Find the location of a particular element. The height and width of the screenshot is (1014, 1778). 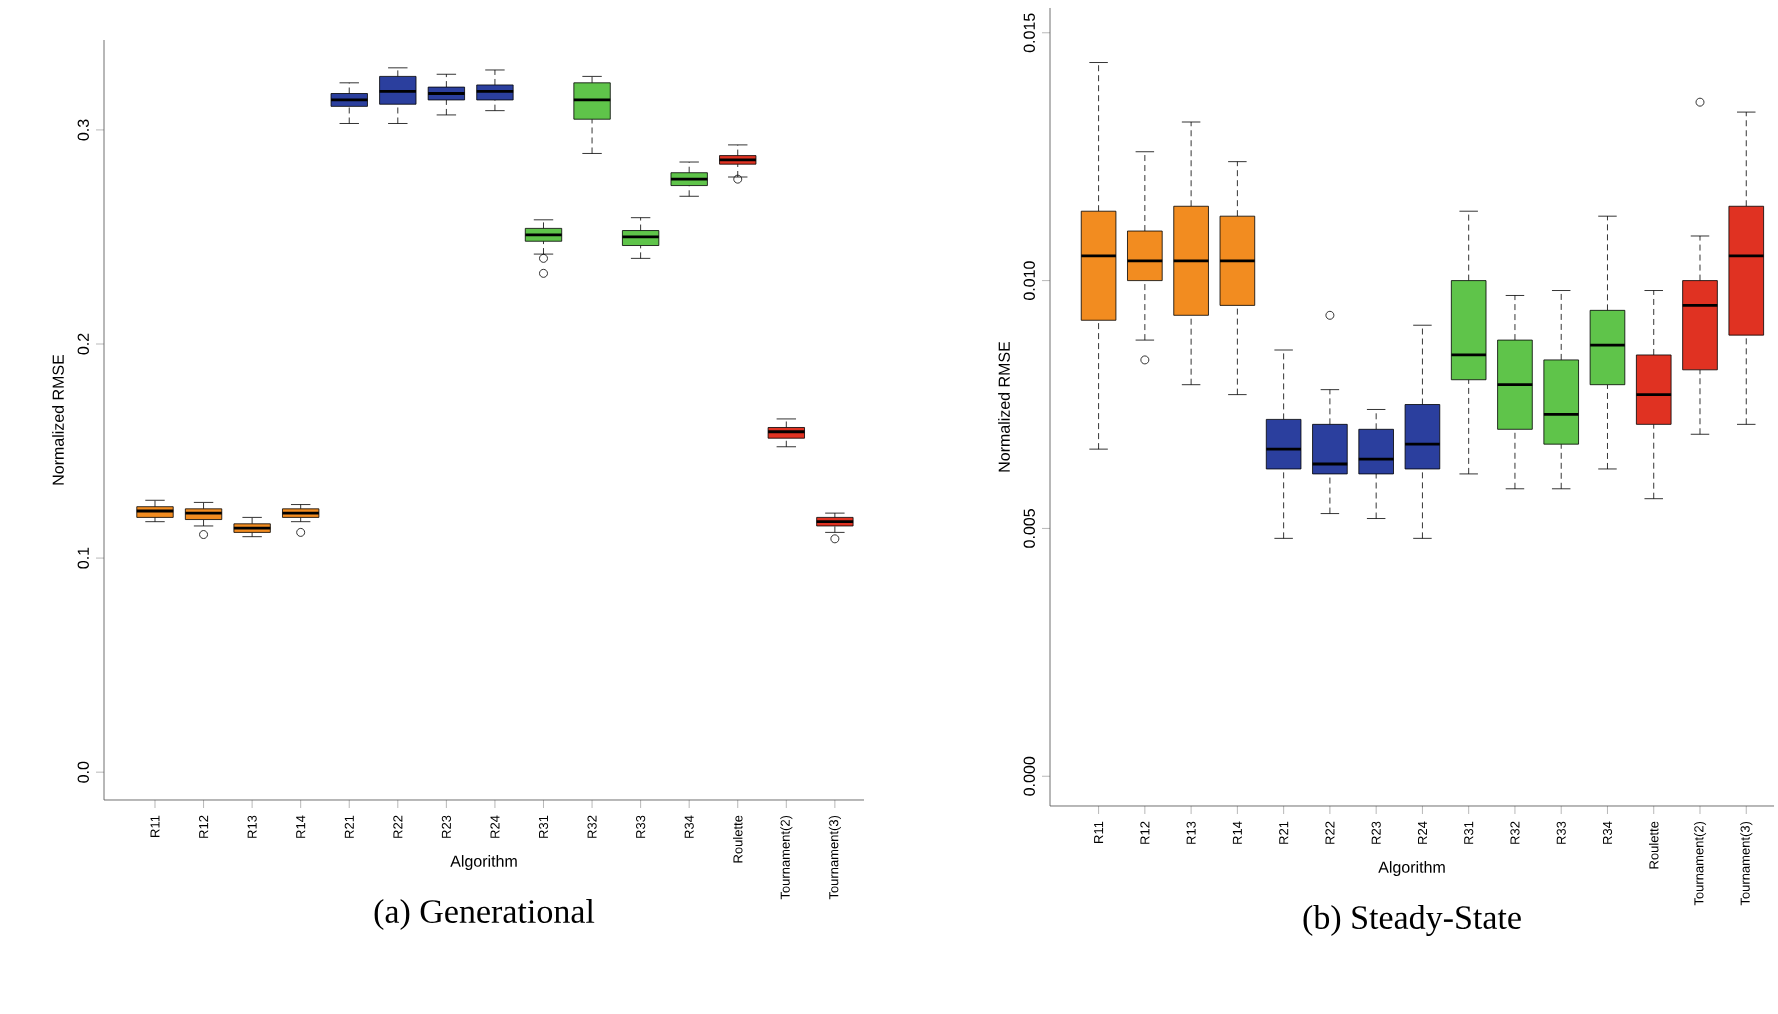

y-tick-label: 0.0 is located at coordinates (83, 772).